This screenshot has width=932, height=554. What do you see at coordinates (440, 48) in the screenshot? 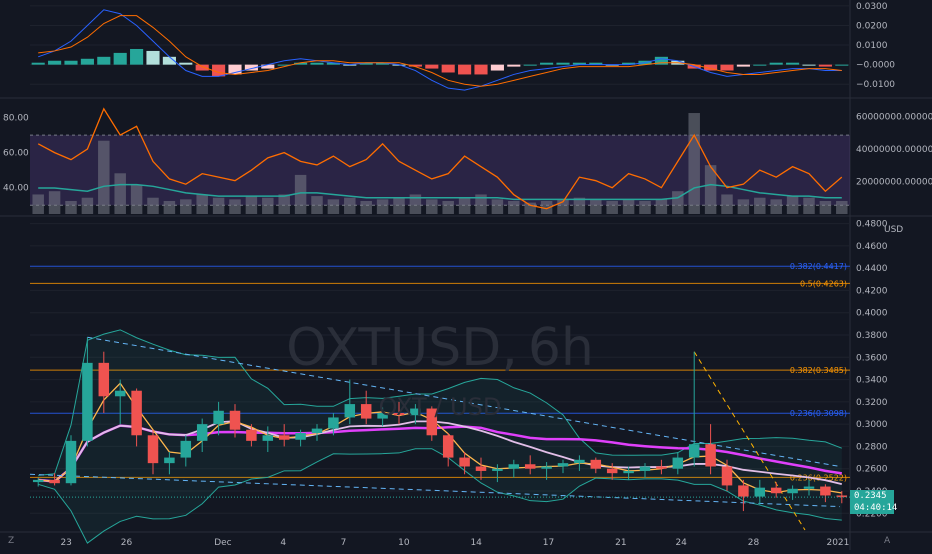
I see `macd-pane` at bounding box center [440, 48].